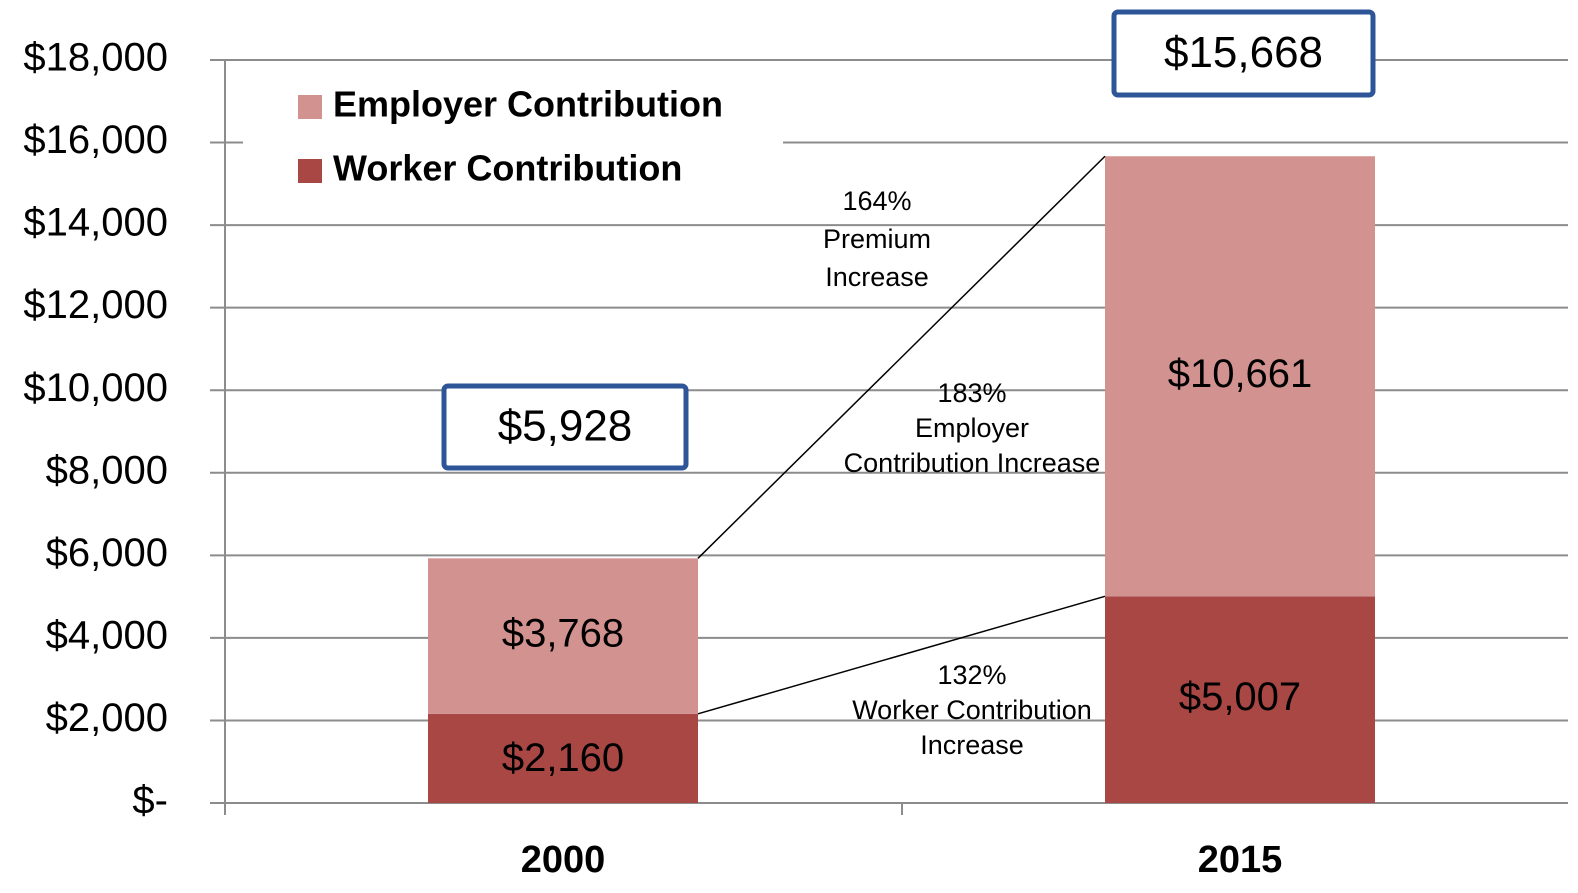 The height and width of the screenshot is (893, 1578). I want to click on legend-label: Employer Contribution, so click(528, 104).